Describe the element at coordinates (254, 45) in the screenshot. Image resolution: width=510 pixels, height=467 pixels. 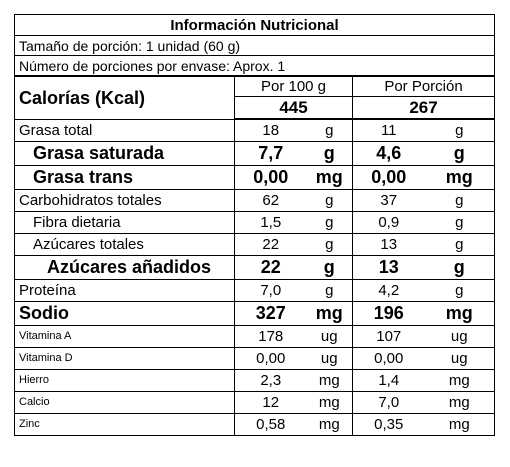
I see `portion-size: Tamaño de porción: 1 unidad (60 g)` at that location.